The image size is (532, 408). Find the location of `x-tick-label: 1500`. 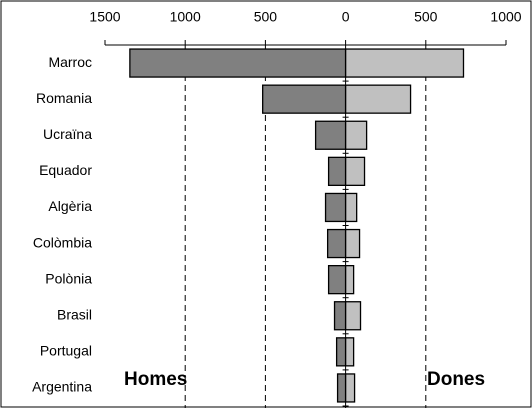

x-tick-label: 1500 is located at coordinates (104, 17).